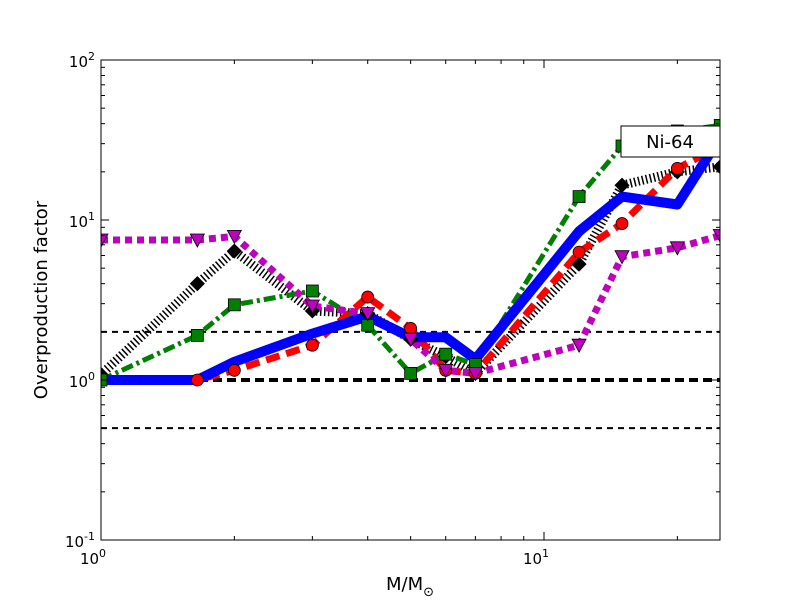  What do you see at coordinates (428, 592) in the screenshot?
I see `x-axis-label-sub: ⊙` at bounding box center [428, 592].